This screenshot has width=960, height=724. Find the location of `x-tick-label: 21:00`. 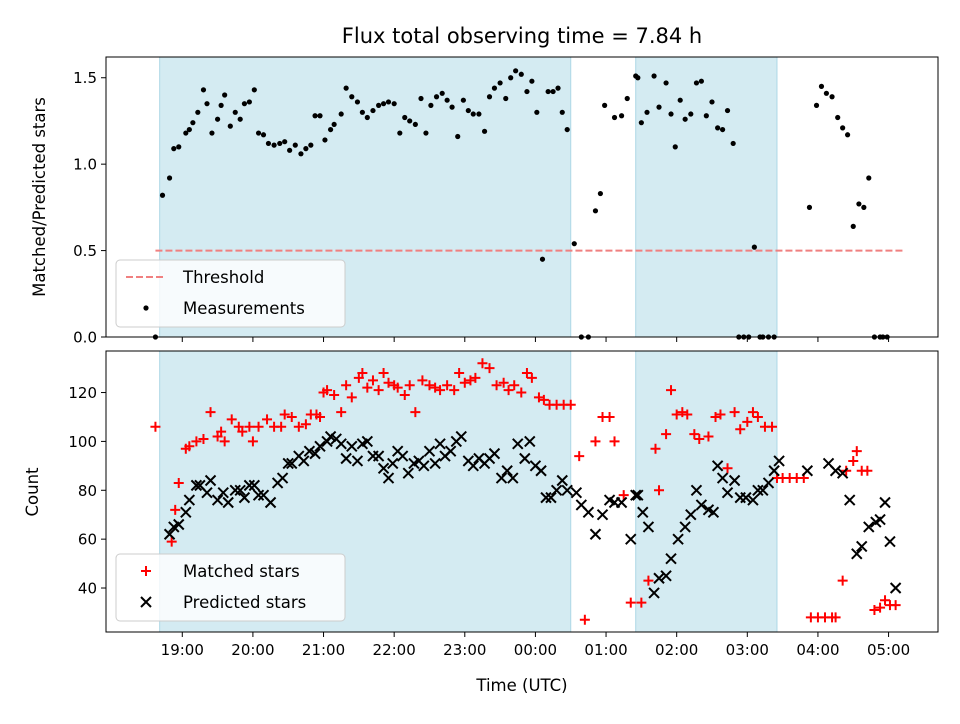

x-tick-label: 21:00 is located at coordinates (323, 650).